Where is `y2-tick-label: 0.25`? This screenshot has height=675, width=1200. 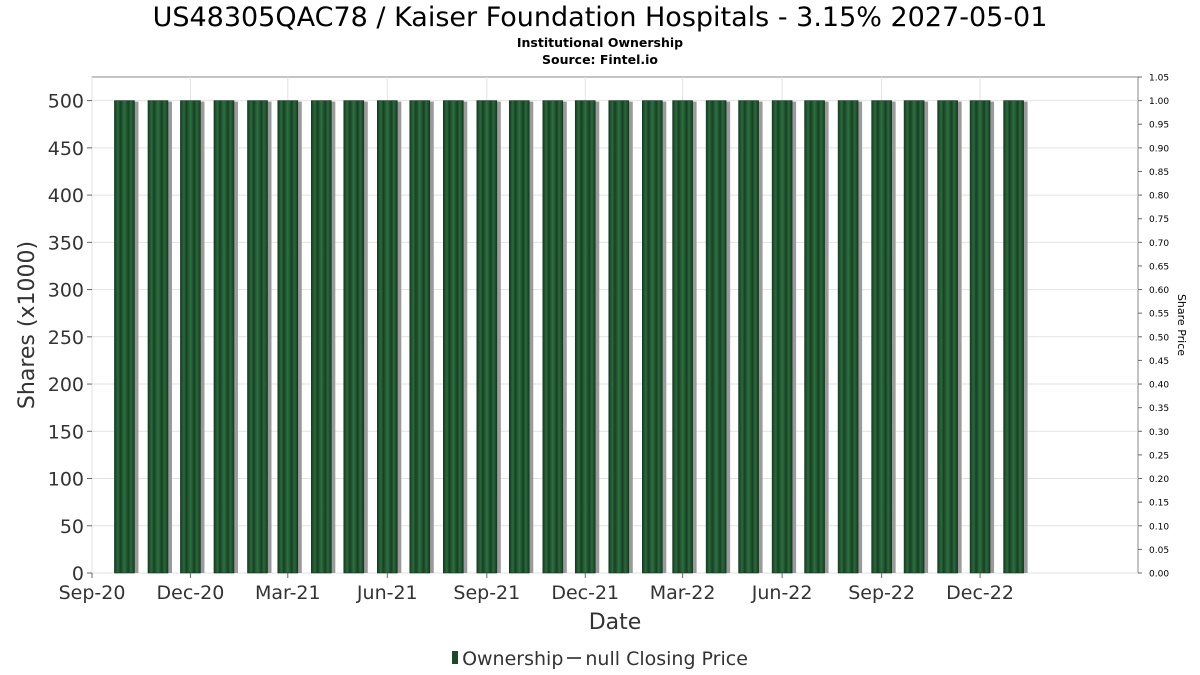 y2-tick-label: 0.25 is located at coordinates (1159, 456).